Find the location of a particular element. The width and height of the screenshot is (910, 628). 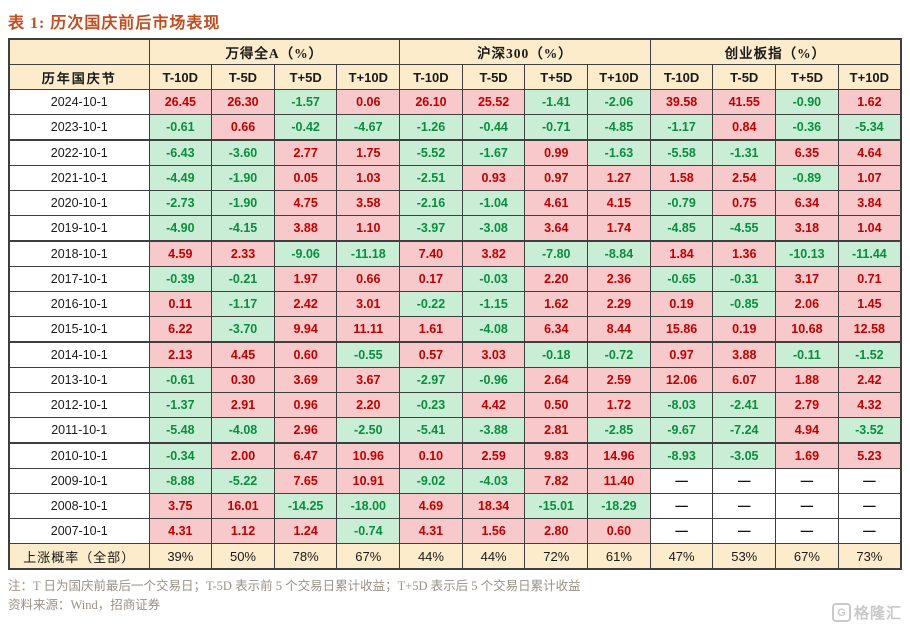

value-cell: 2.06 is located at coordinates (807, 304).